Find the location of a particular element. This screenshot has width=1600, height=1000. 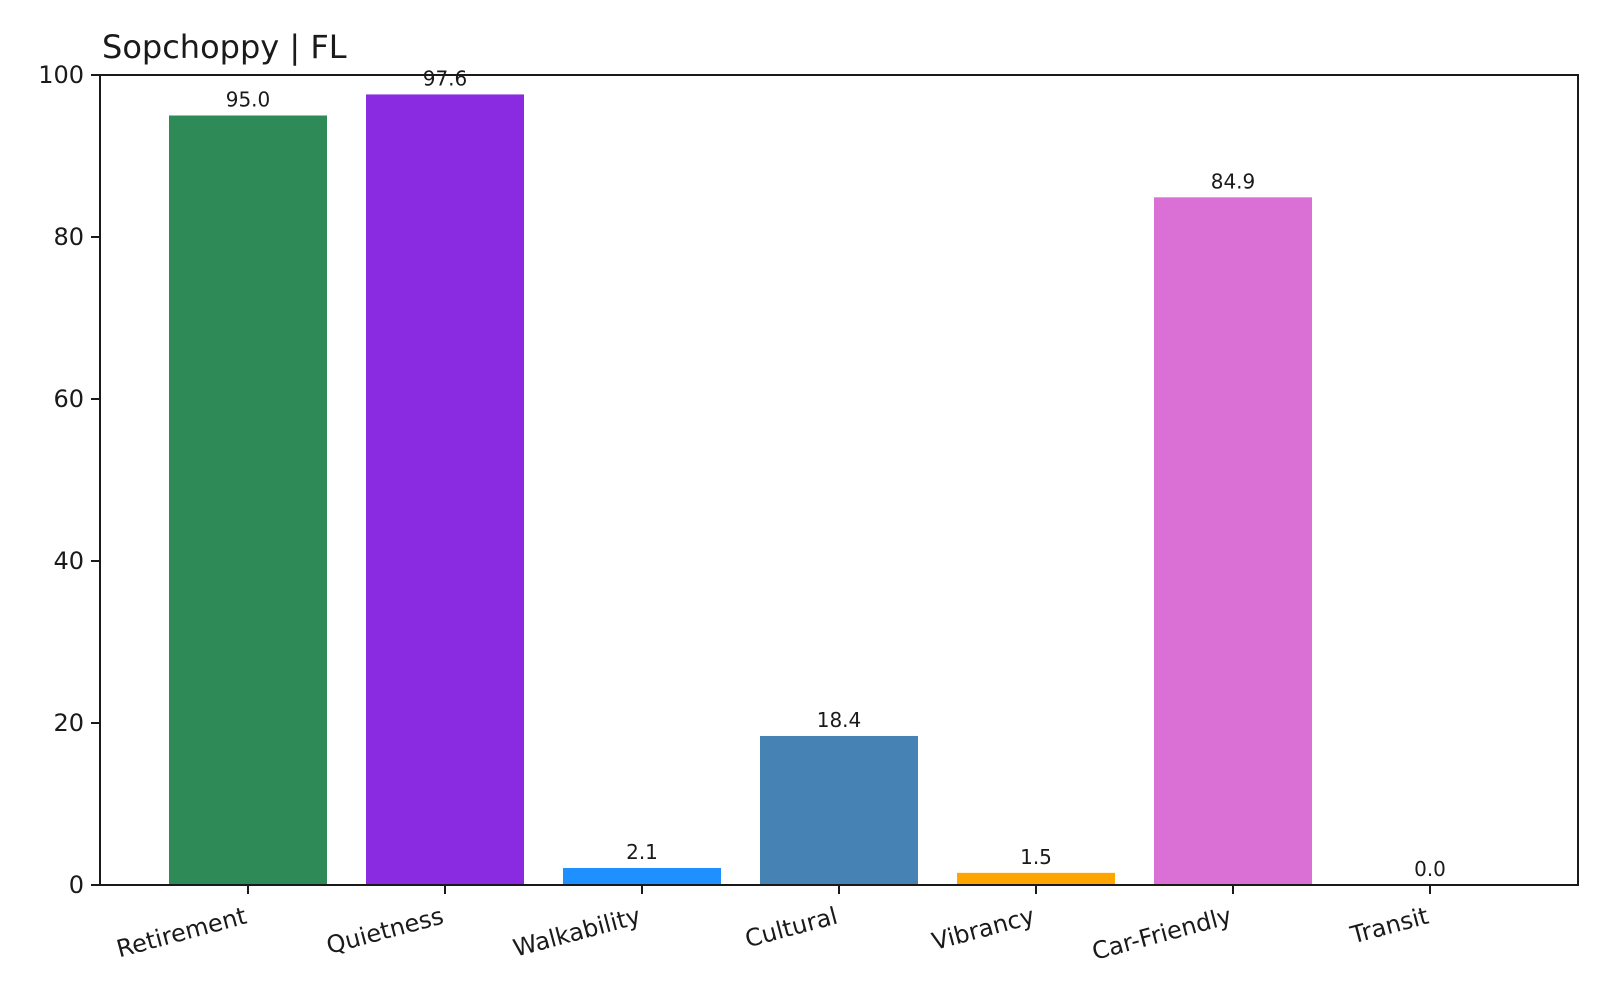

data-label-quietness: 97.6 is located at coordinates (445, 78).